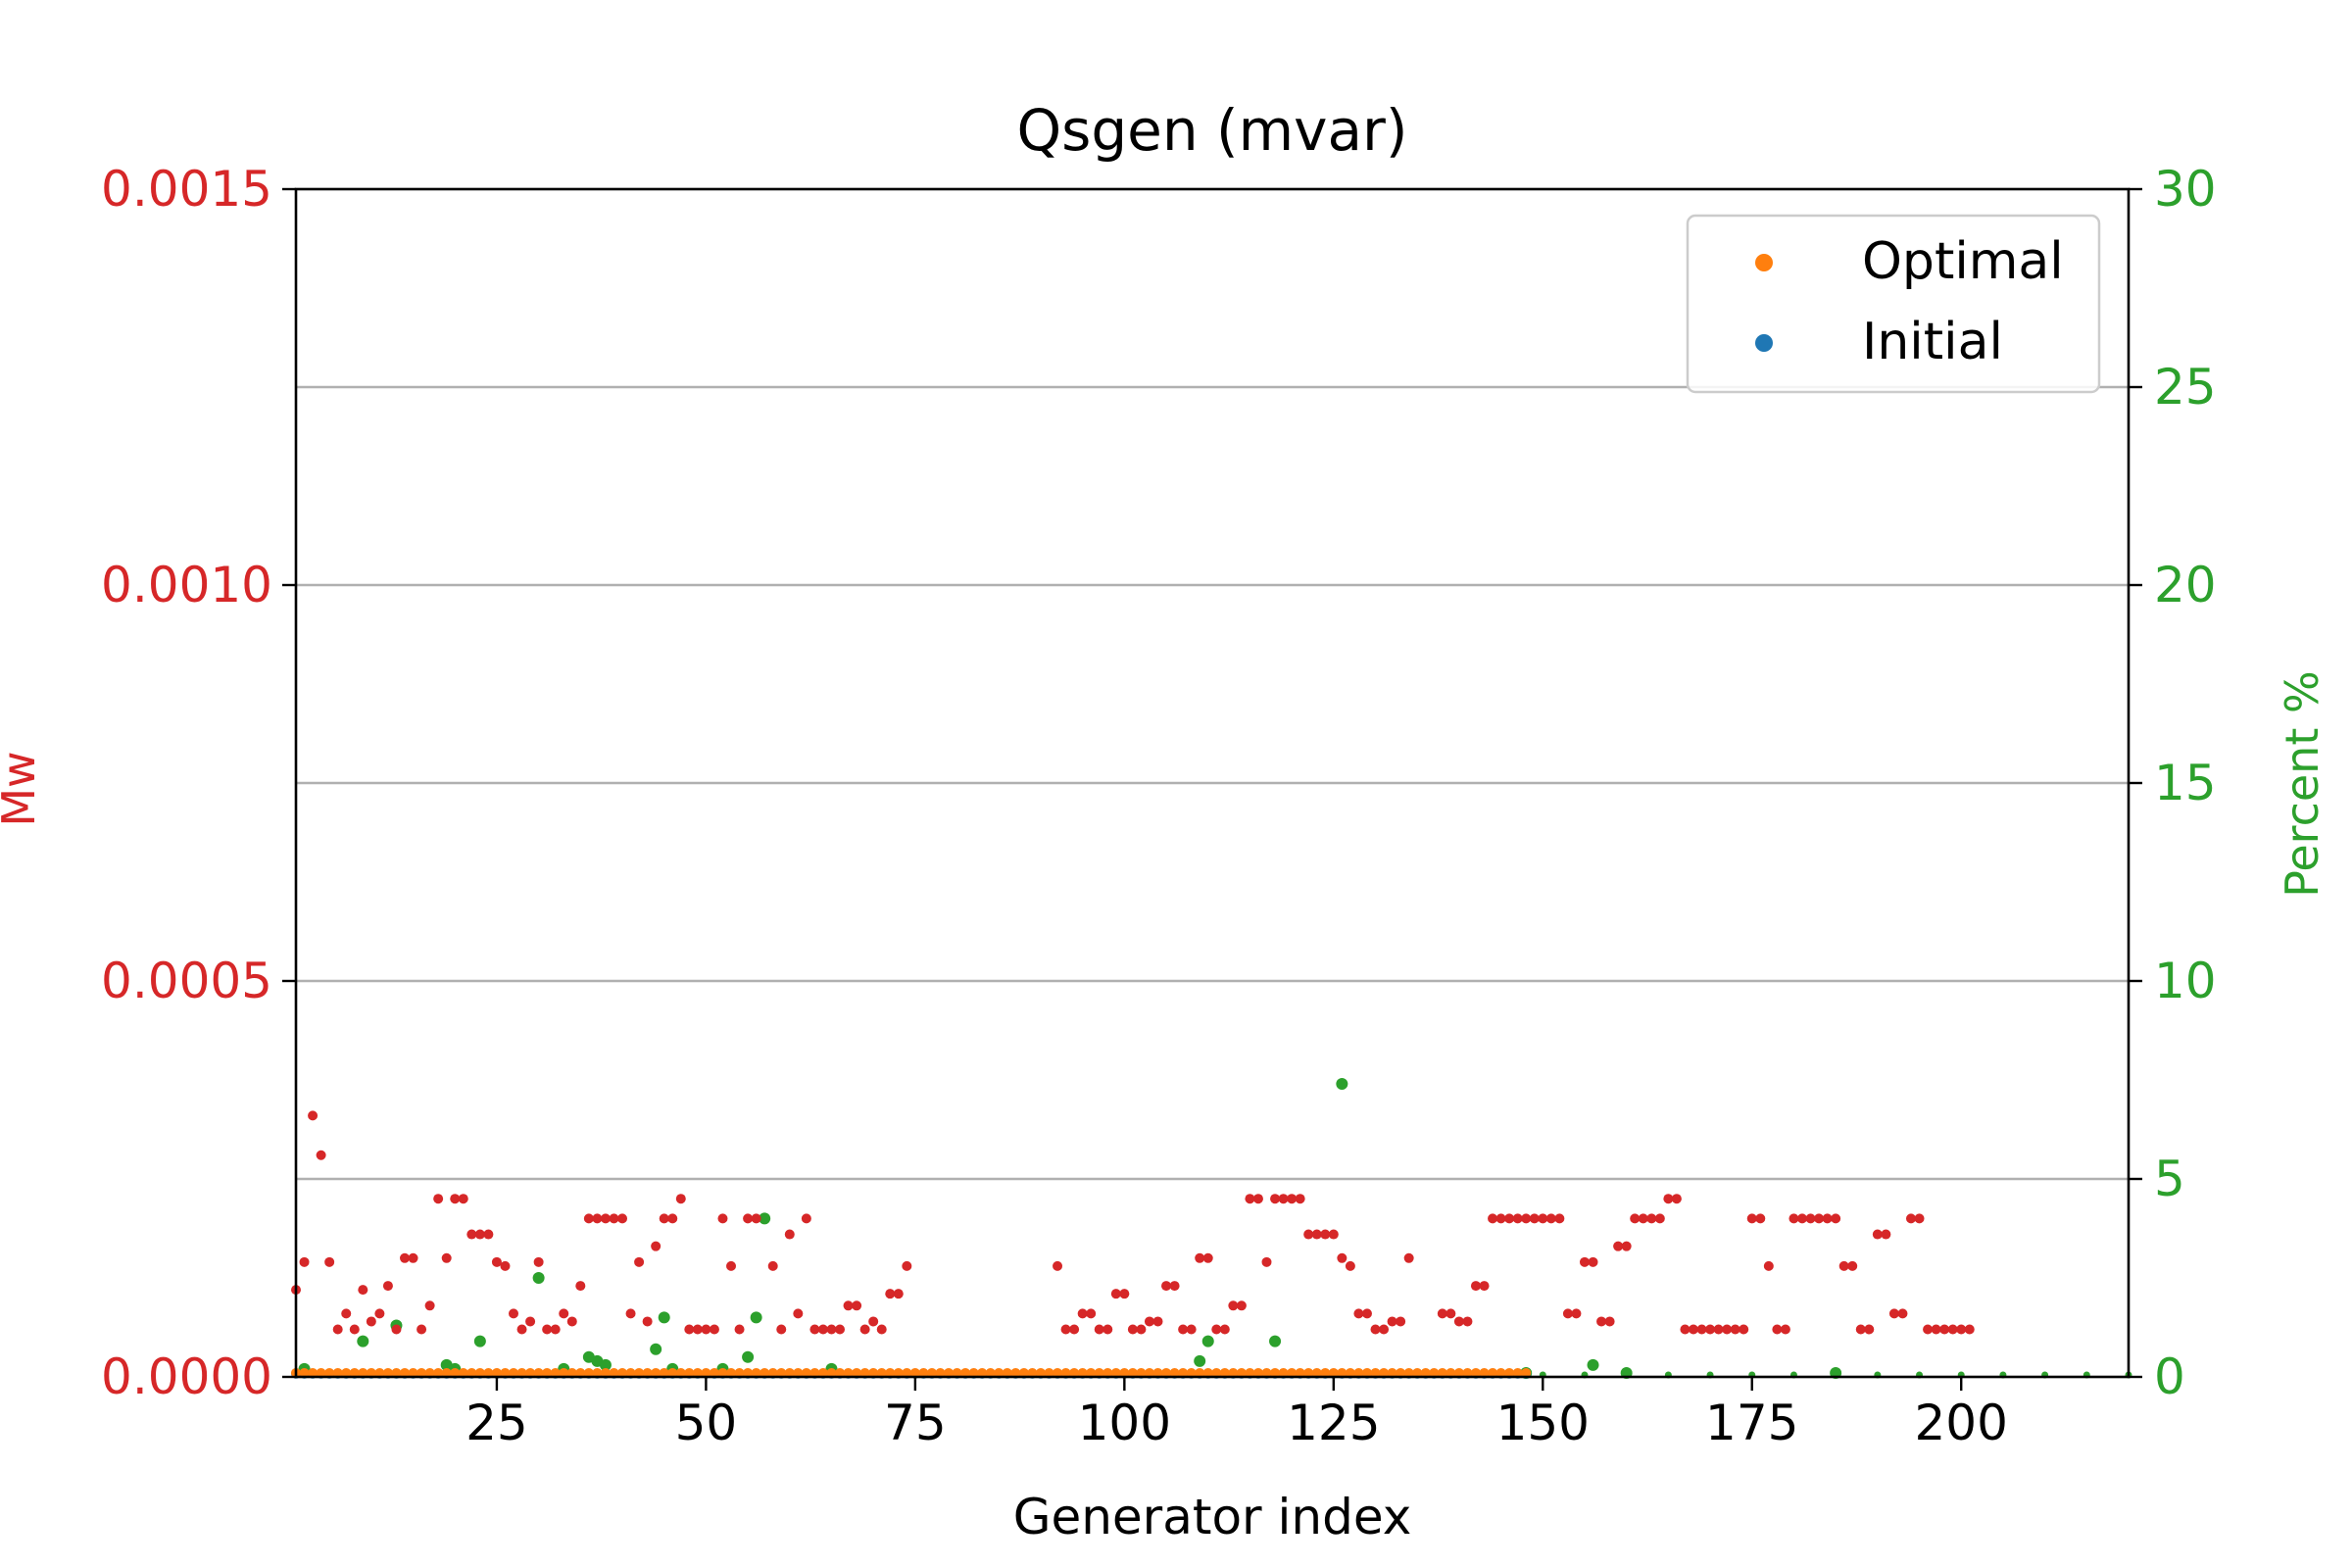 This screenshot has height=1568, width=2352. Describe the element at coordinates (1932, 342) in the screenshot. I see `legend-label-initial: Initial` at that location.